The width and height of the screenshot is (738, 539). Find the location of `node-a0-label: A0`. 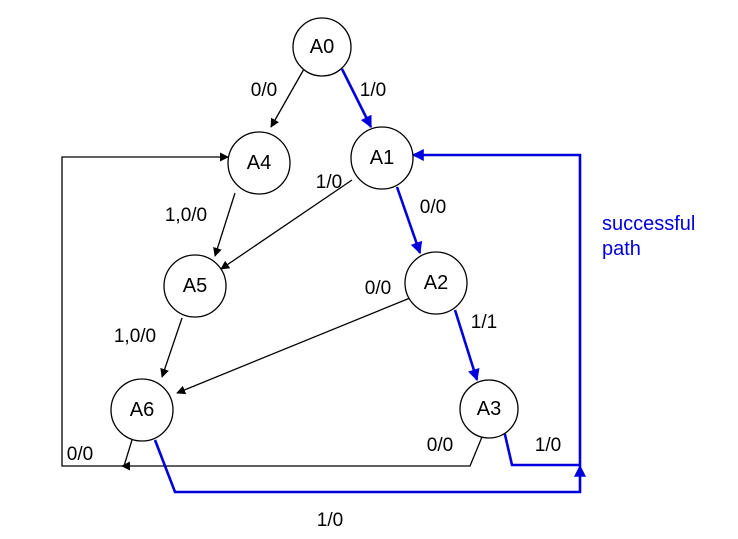

node-a0-label: A0 is located at coordinates (322, 47).